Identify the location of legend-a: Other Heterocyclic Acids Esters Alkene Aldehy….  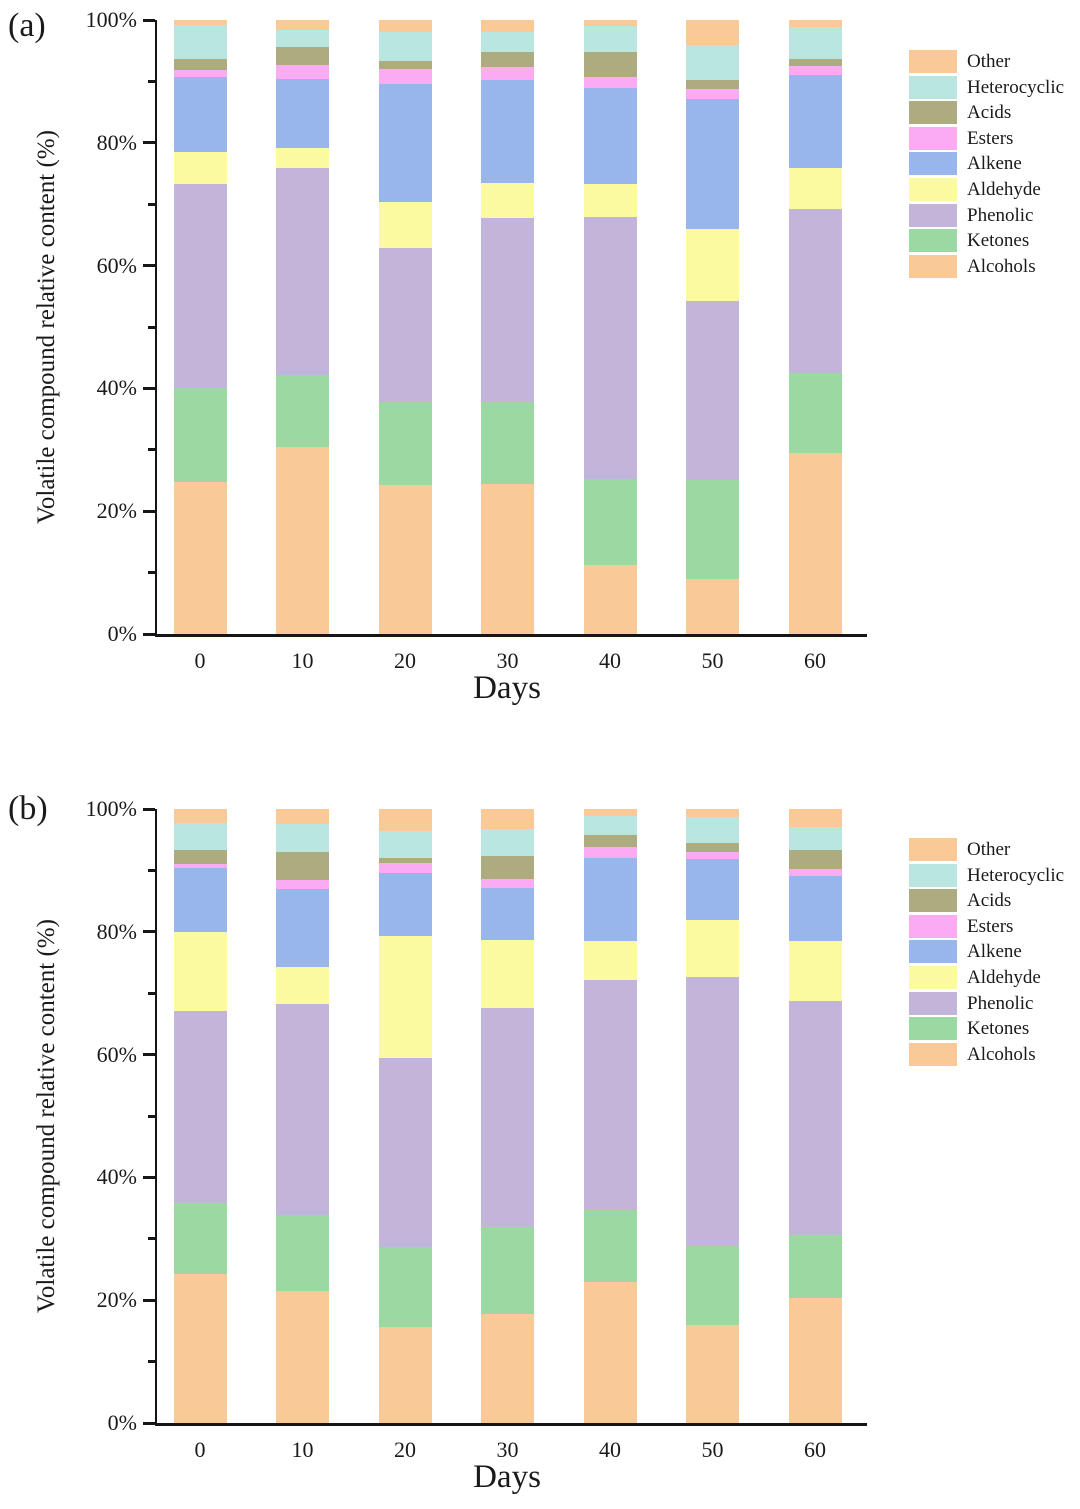
(986, 165).